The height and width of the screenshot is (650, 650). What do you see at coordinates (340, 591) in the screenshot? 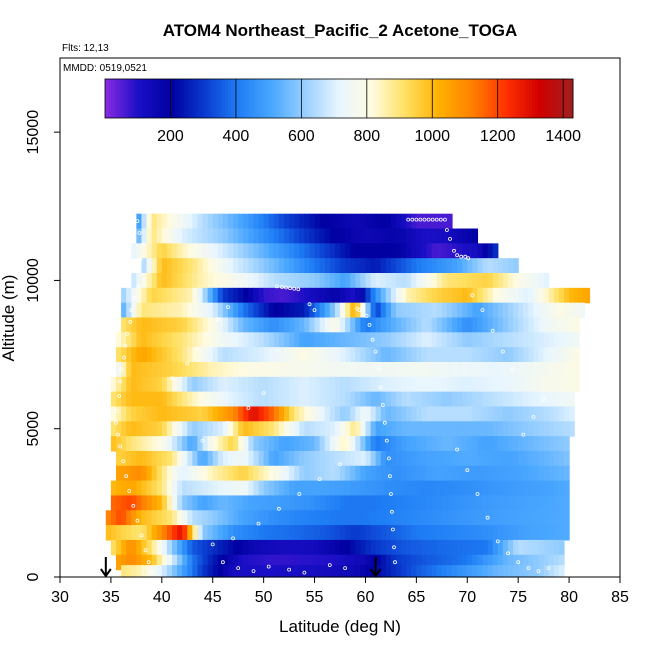
I see `x-axis: 30 35 40 45 50 55 60 65 70 75 80 85` at bounding box center [340, 591].